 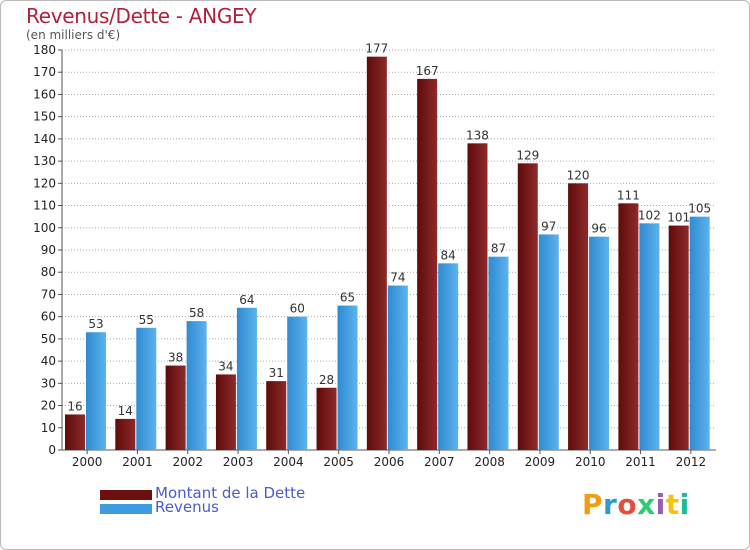 What do you see at coordinates (44, 206) in the screenshot?
I see `y-tick-label: 110` at bounding box center [44, 206].